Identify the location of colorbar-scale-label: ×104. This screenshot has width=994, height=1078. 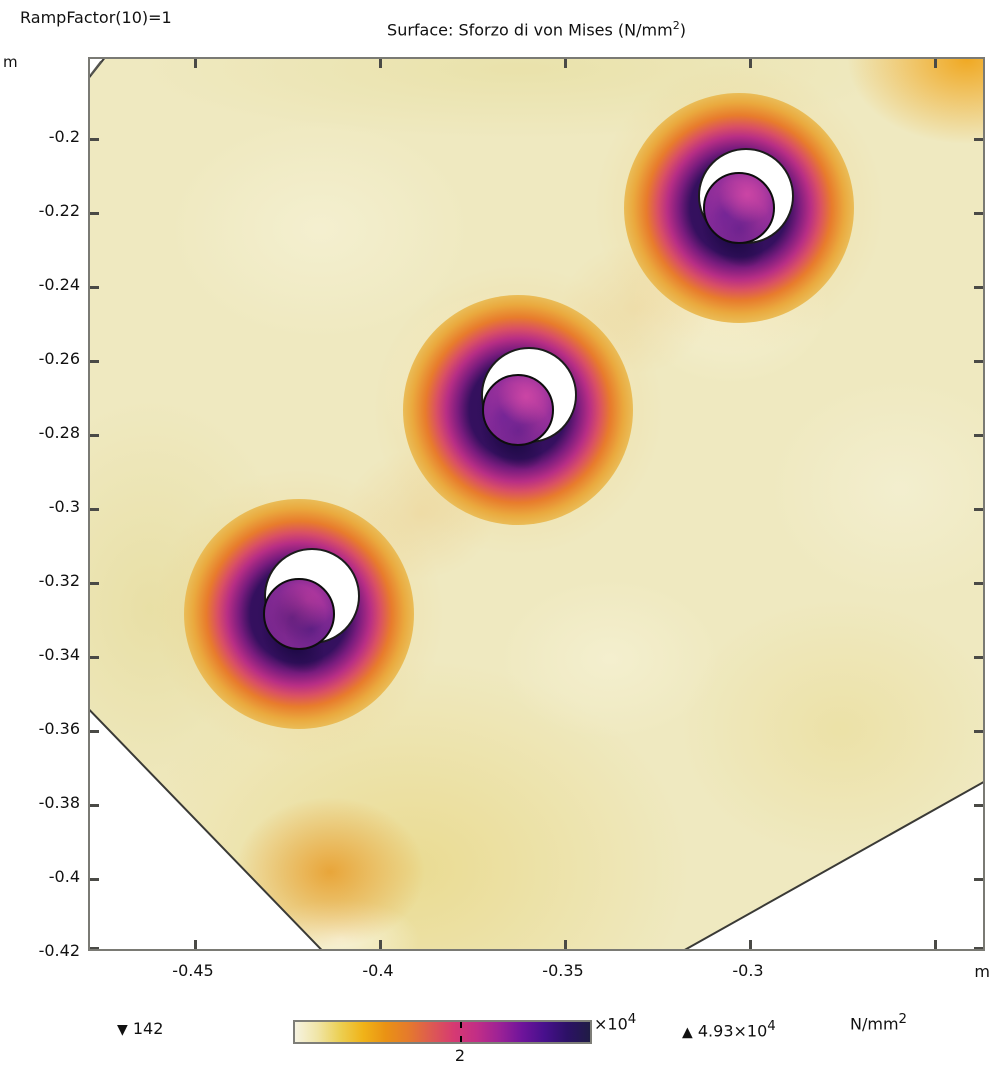
(615, 1022).